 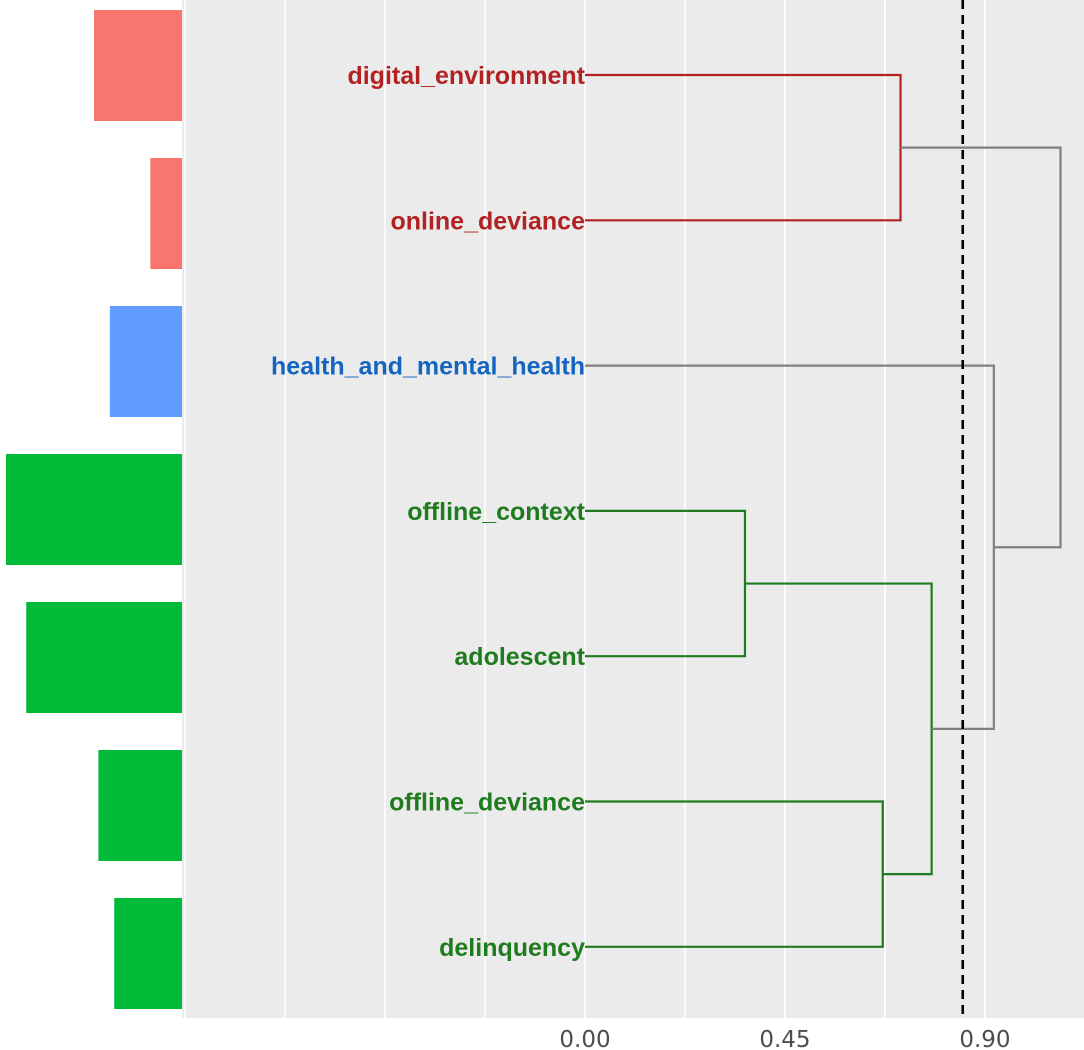 I want to click on leaf-label-offline_context: offline_context, so click(x=496, y=512).